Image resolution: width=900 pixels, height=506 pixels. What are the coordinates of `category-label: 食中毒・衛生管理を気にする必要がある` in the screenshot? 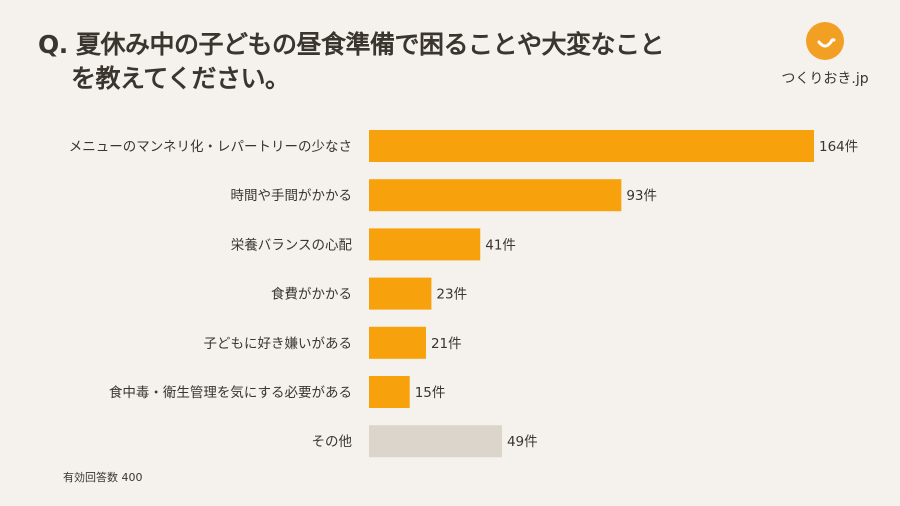 It's located at (230, 392).